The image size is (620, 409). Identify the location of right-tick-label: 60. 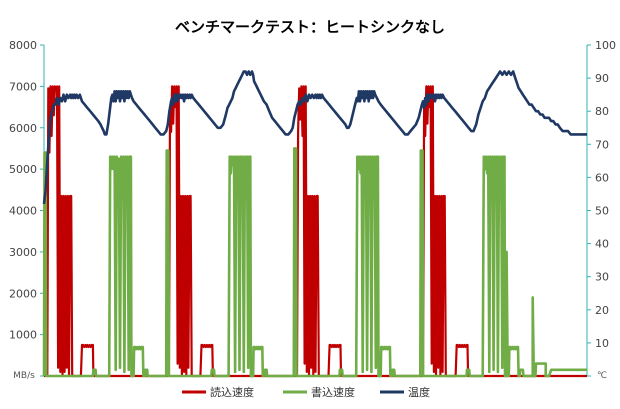
(602, 177).